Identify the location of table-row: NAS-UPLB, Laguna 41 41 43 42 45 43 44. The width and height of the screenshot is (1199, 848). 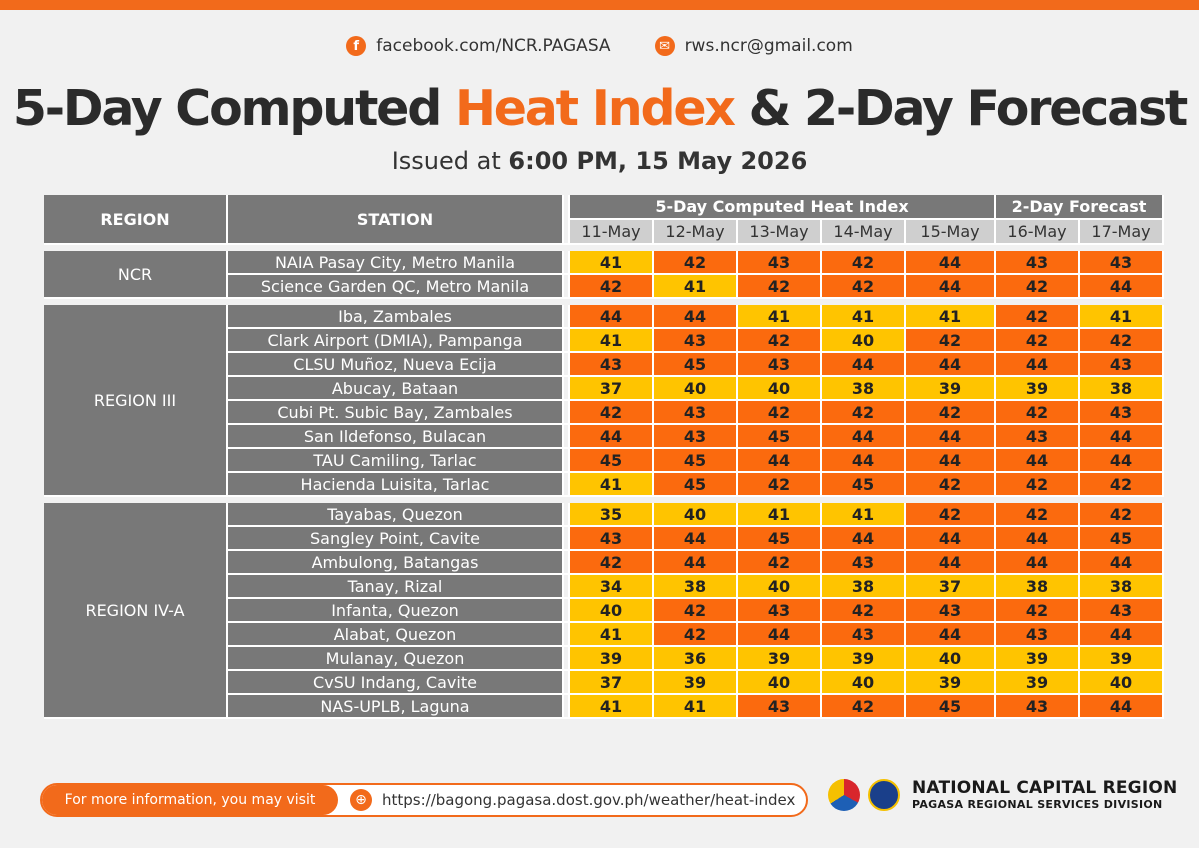
(604, 707).